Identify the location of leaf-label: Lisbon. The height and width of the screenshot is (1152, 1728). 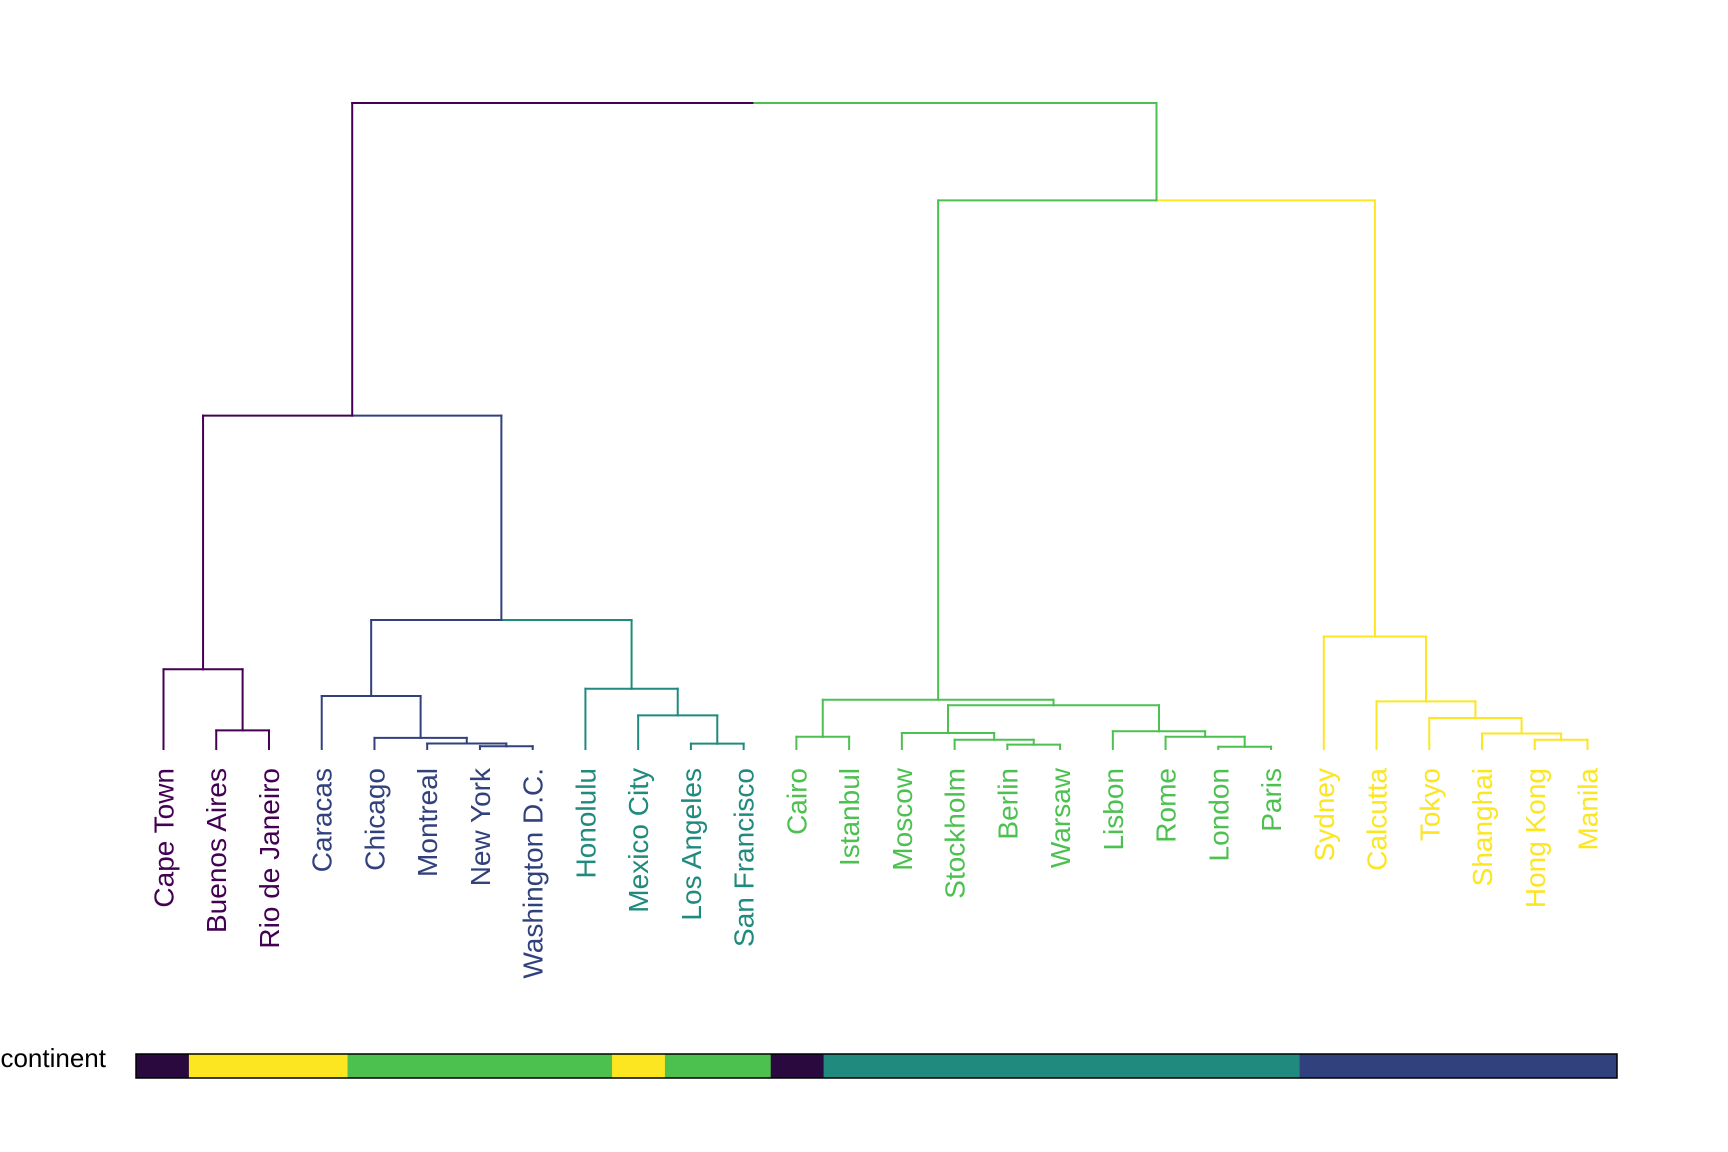
(1113, 809).